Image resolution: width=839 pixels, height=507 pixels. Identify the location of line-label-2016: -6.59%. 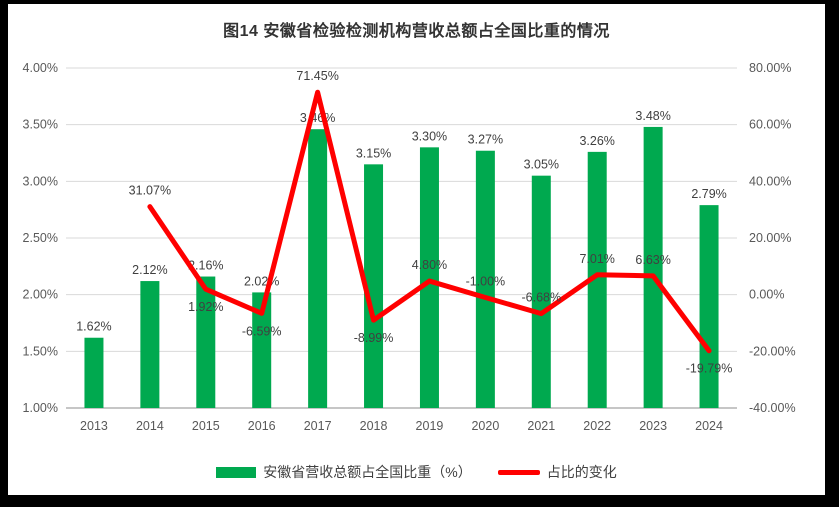
(262, 331).